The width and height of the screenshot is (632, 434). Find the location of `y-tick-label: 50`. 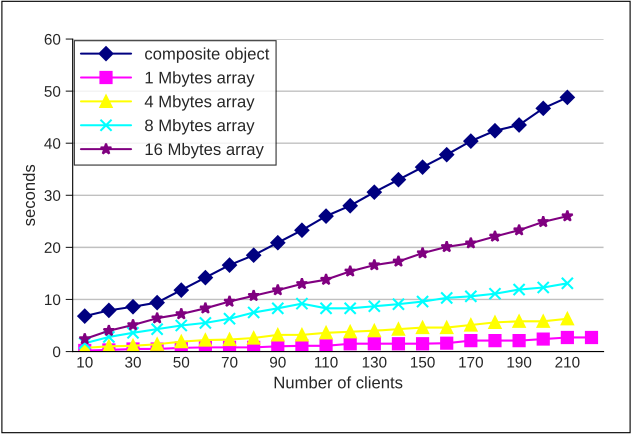

y-tick-label: 50 is located at coordinates (52, 91).